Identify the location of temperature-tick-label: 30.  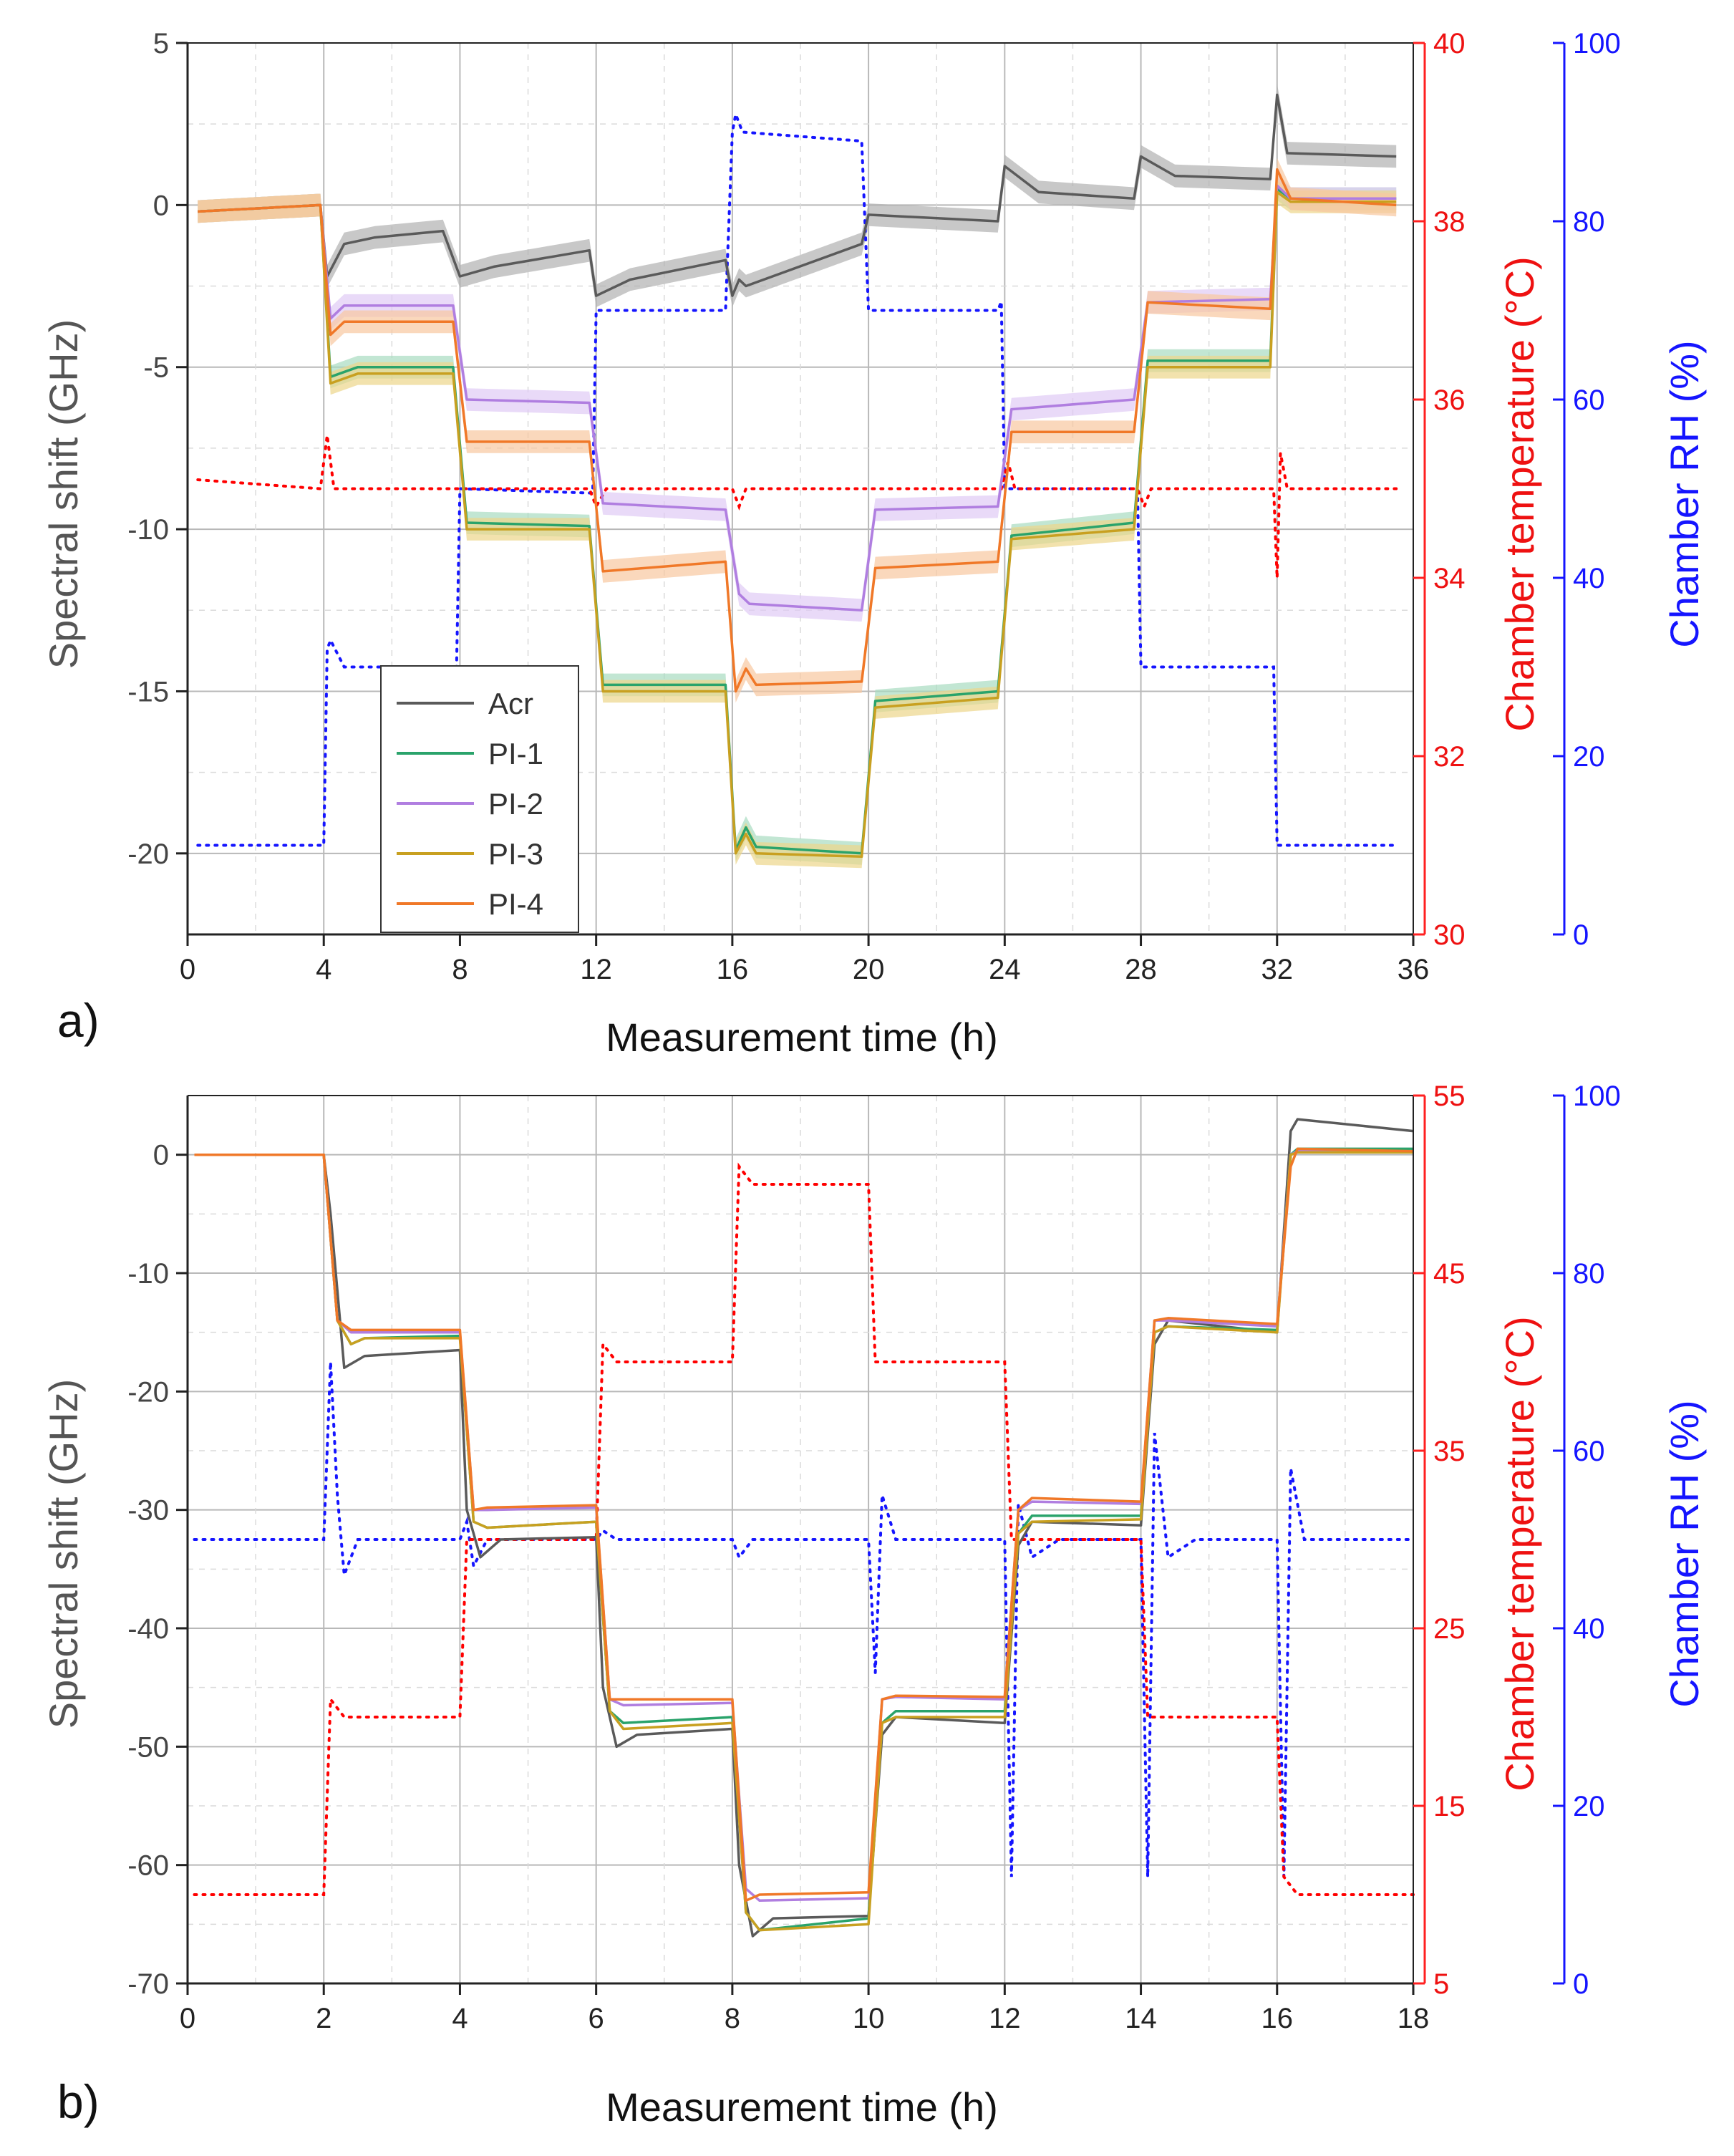
(1449, 935).